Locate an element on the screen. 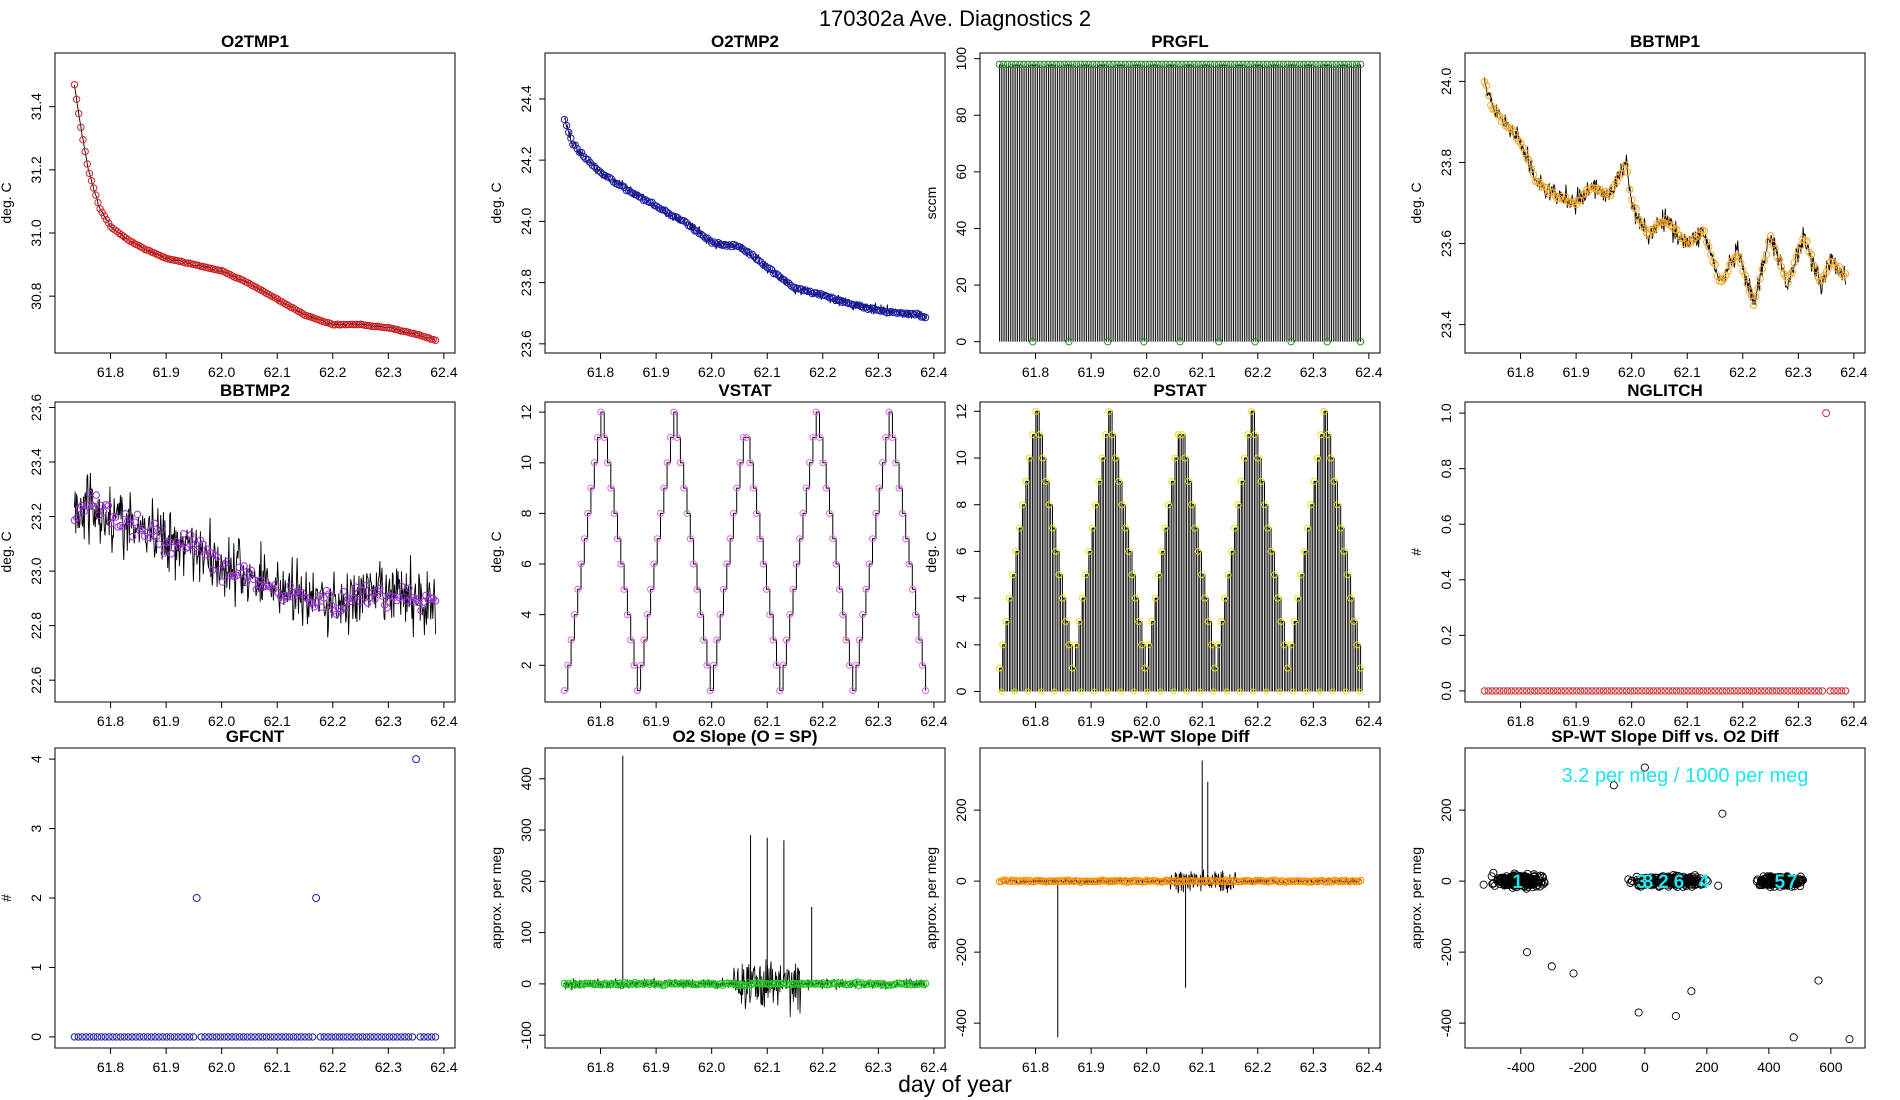 The width and height of the screenshot is (1900, 1100). panel-title: O2TMP2 is located at coordinates (745, 41).